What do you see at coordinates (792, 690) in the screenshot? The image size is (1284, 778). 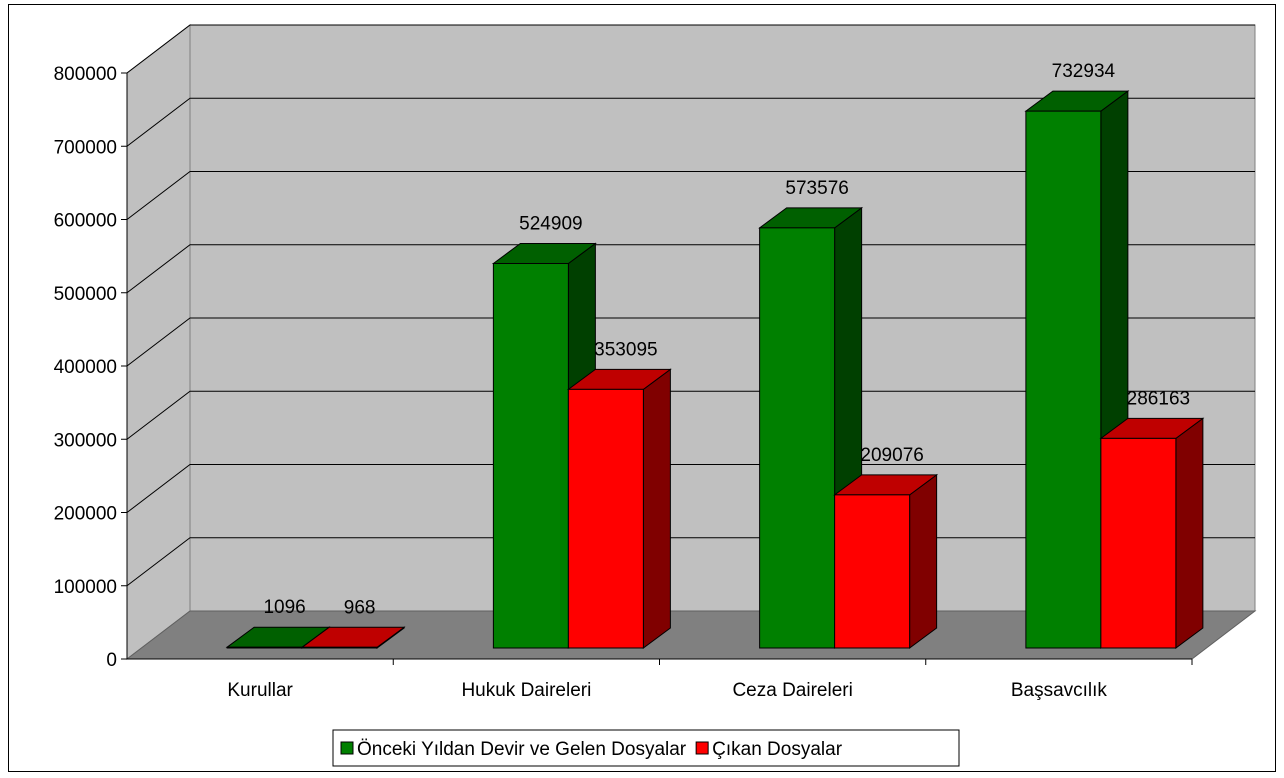 I see `category-label: Ceza Daireleri` at bounding box center [792, 690].